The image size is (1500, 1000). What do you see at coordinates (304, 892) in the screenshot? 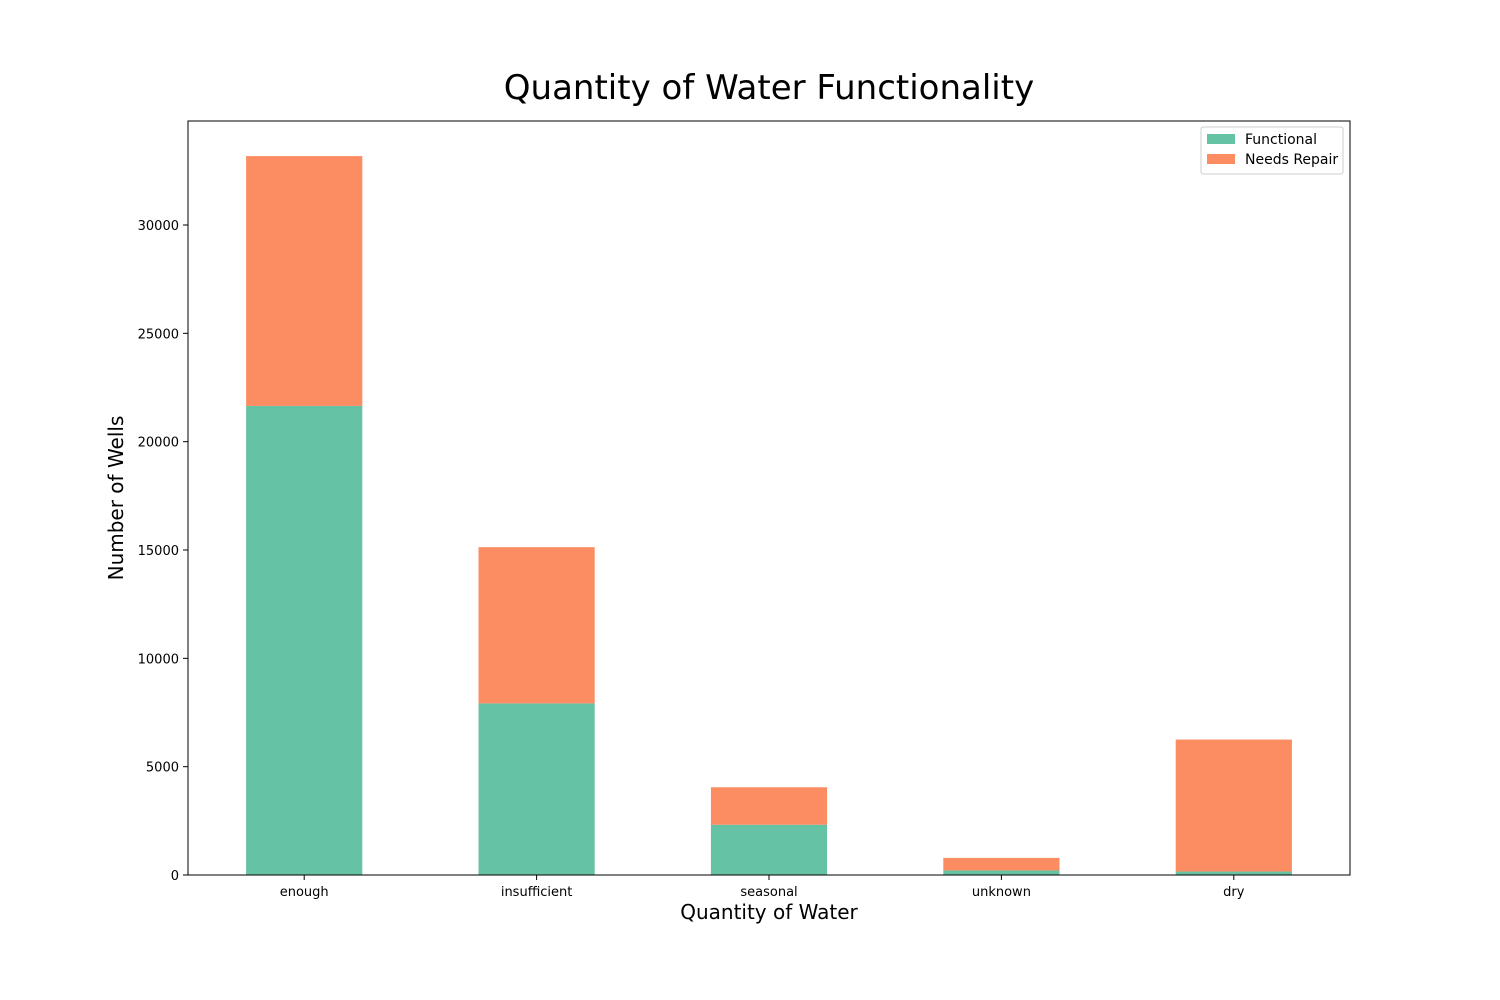
I see `x-tick-label-enough: enough` at bounding box center [304, 892].